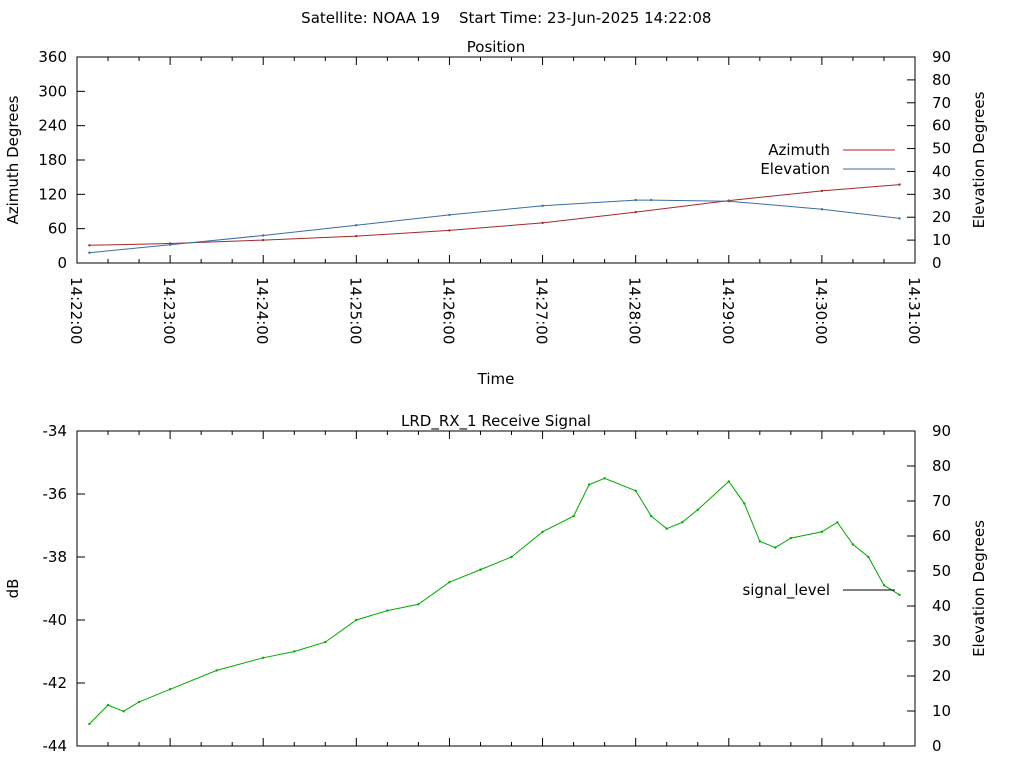  What do you see at coordinates (13, 159) in the screenshot?
I see `y-axis-label: Azimuth Degrees` at bounding box center [13, 159].